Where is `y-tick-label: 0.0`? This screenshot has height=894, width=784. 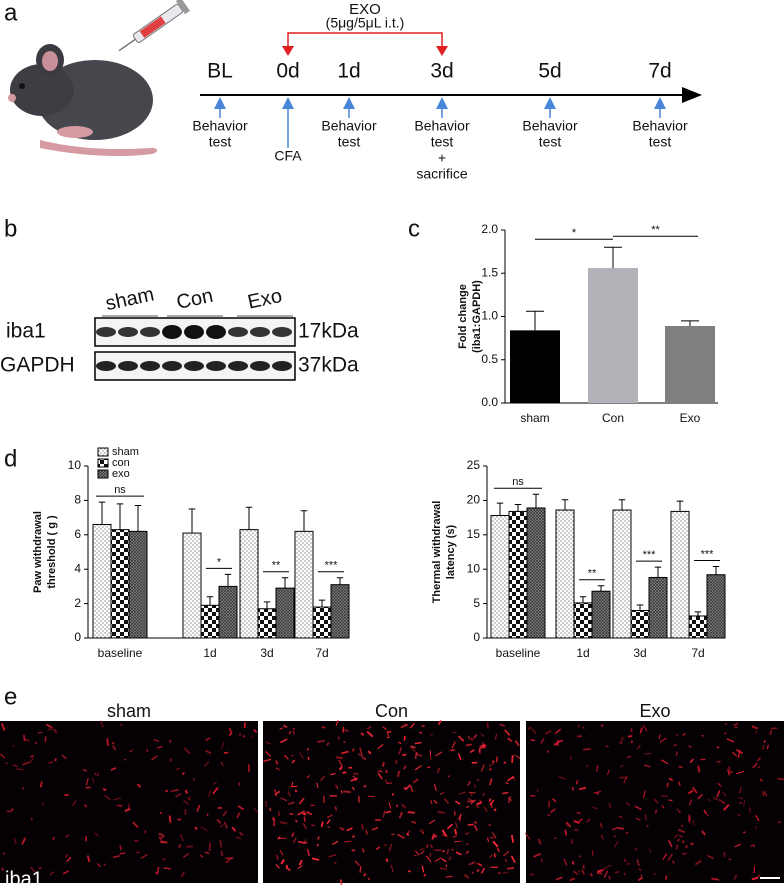 y-tick-label: 0.0 is located at coordinates (489, 402).